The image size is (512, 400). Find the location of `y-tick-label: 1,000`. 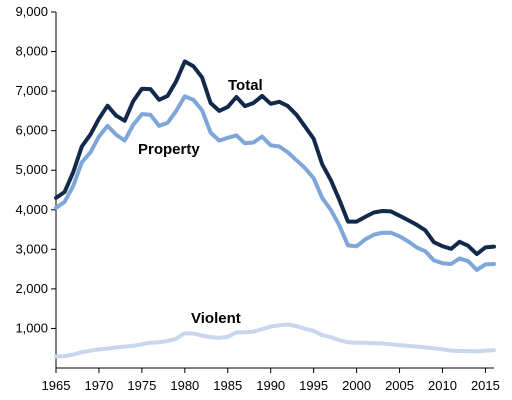

y-tick-label: 1,000 is located at coordinates (31, 327).